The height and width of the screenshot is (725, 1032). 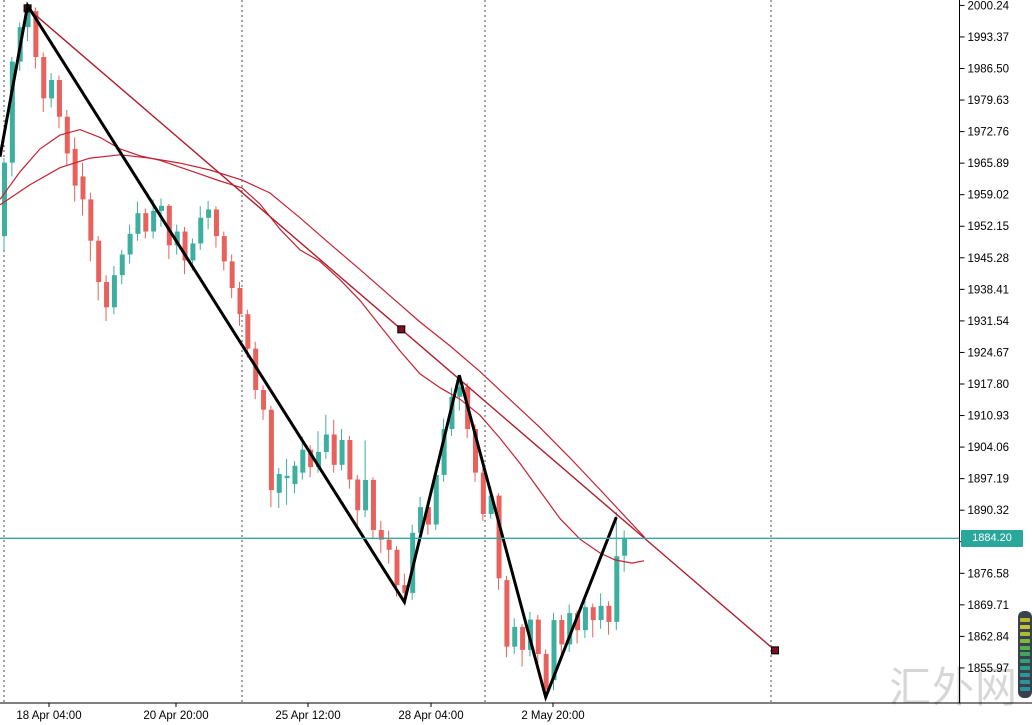 What do you see at coordinates (989, 385) in the screenshot?
I see `price-tick-label: 1917.80` at bounding box center [989, 385].